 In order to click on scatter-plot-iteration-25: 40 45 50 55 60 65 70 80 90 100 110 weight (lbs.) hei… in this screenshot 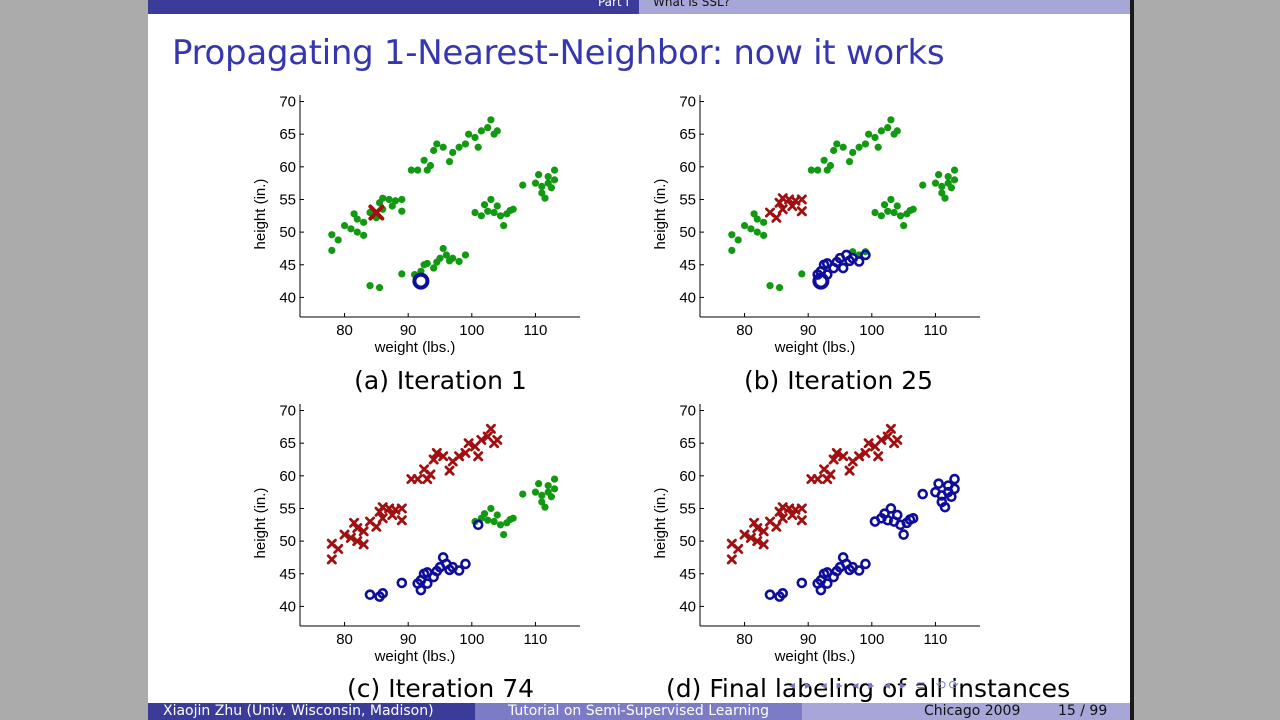, I will do `click(816, 225)`.